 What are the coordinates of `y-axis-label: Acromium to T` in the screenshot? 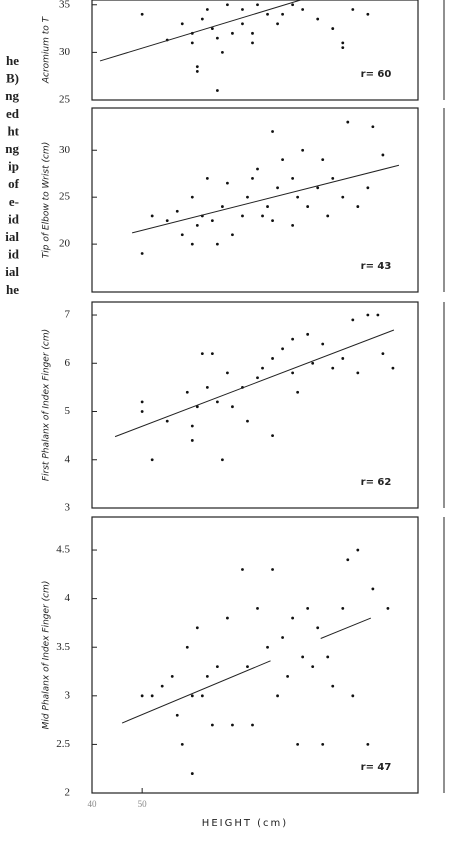 It's located at (47, 49).